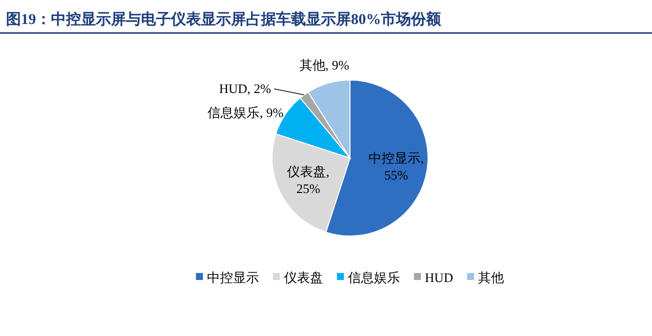 The image size is (652, 336). What do you see at coordinates (439, 277) in the screenshot?
I see `legend-label: HUD` at bounding box center [439, 277].